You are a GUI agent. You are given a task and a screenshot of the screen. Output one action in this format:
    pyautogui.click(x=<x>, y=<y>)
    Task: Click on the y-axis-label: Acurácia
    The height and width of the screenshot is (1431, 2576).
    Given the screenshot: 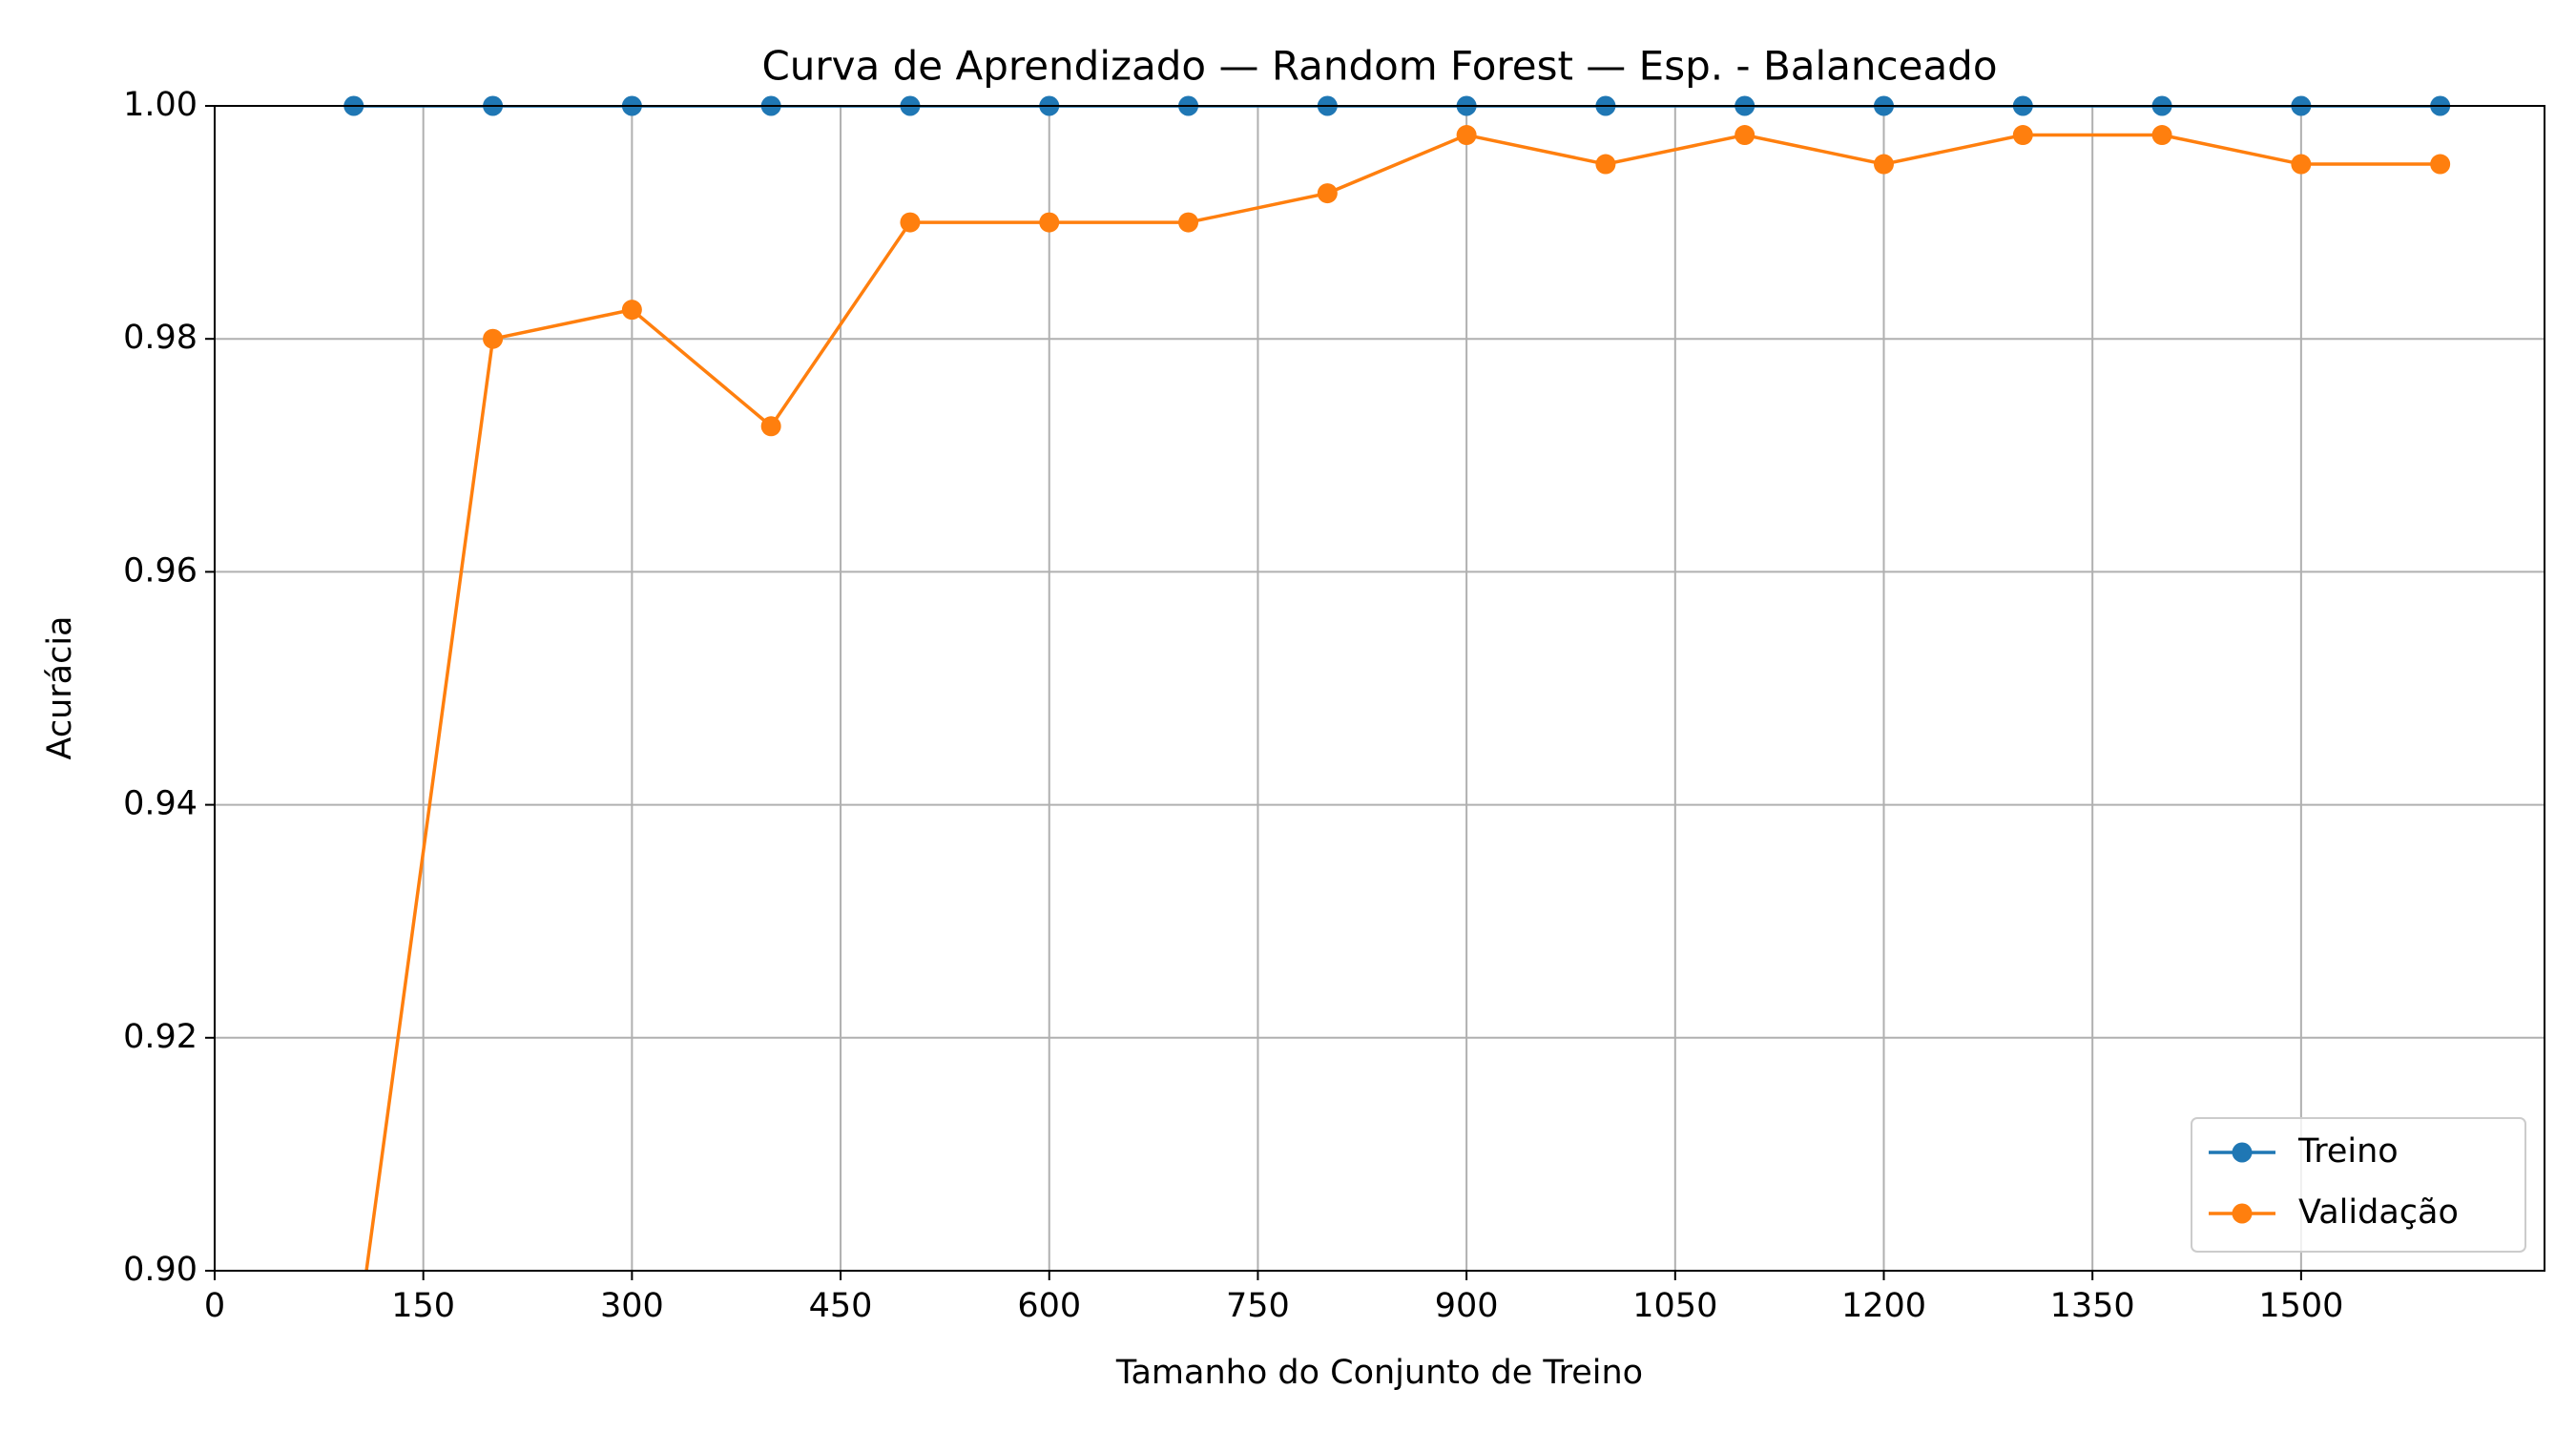 What is the action you would take?
    pyautogui.click(x=60, y=687)
    